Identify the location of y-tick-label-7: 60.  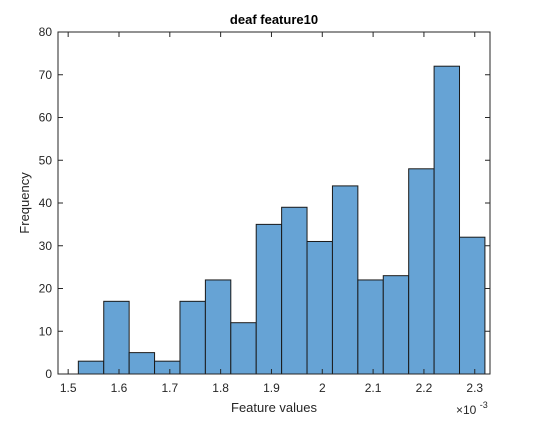
(46, 118).